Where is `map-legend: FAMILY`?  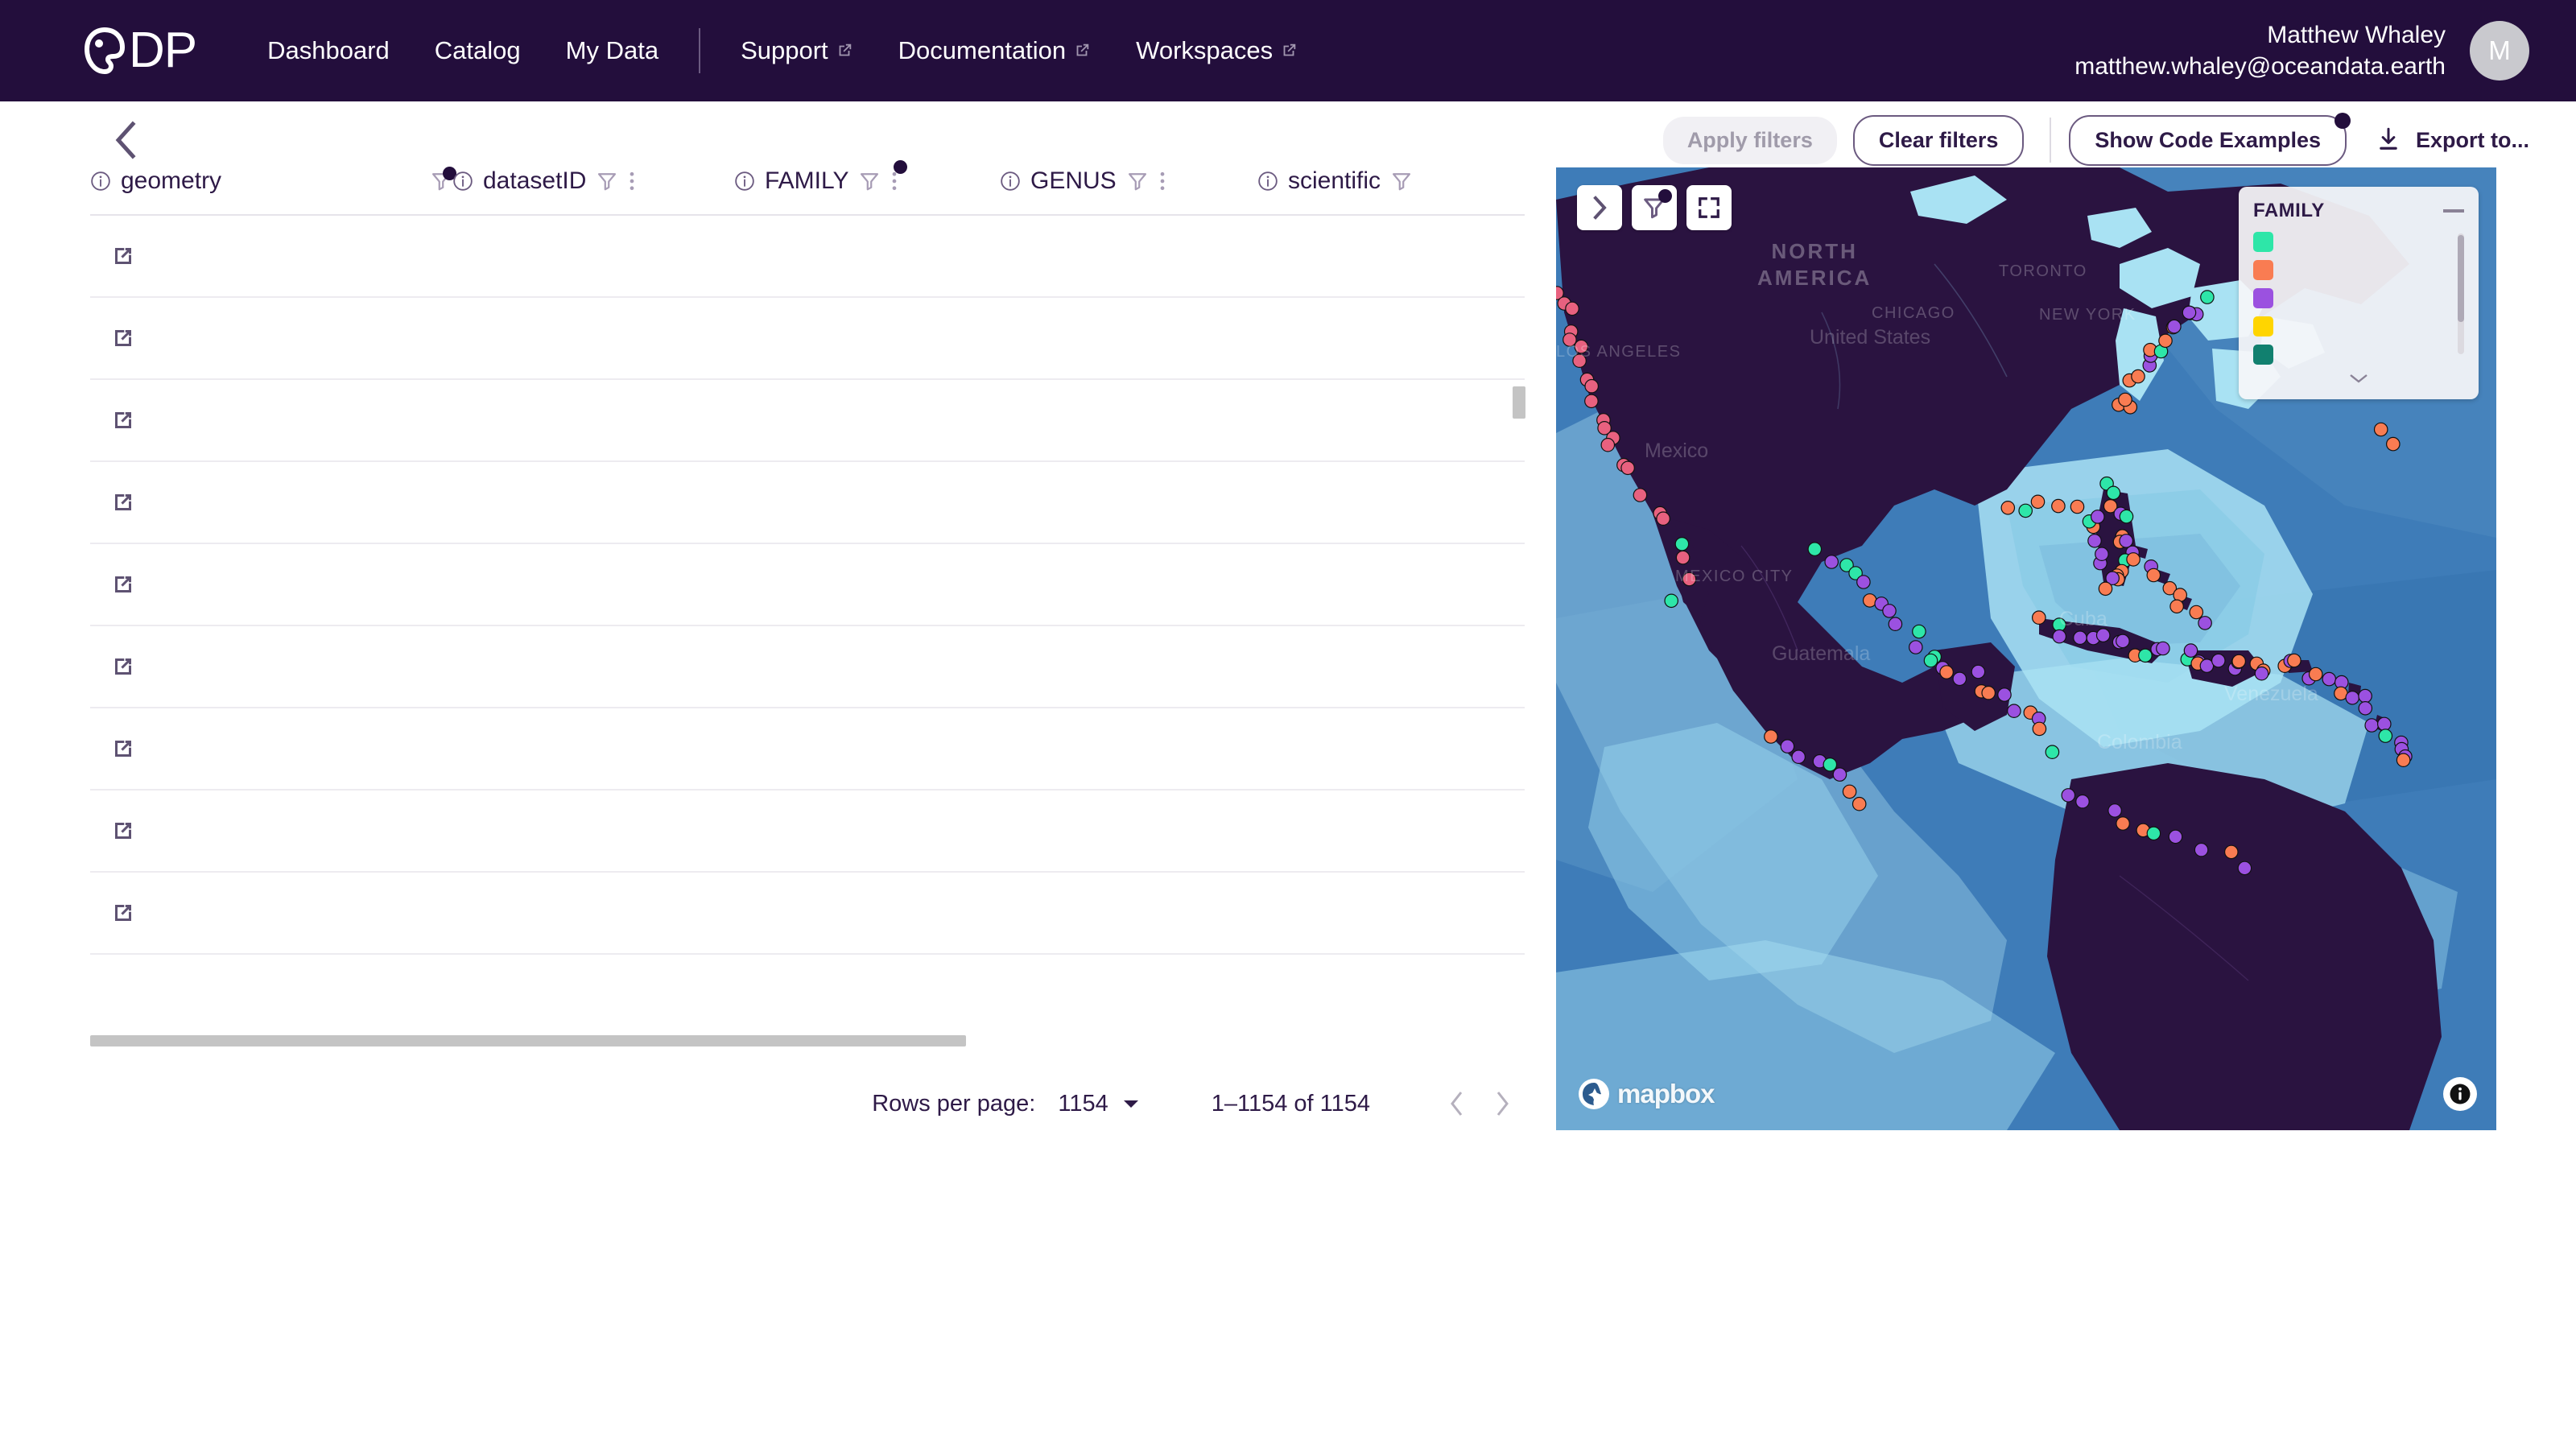
map-legend: FAMILY is located at coordinates (2359, 293).